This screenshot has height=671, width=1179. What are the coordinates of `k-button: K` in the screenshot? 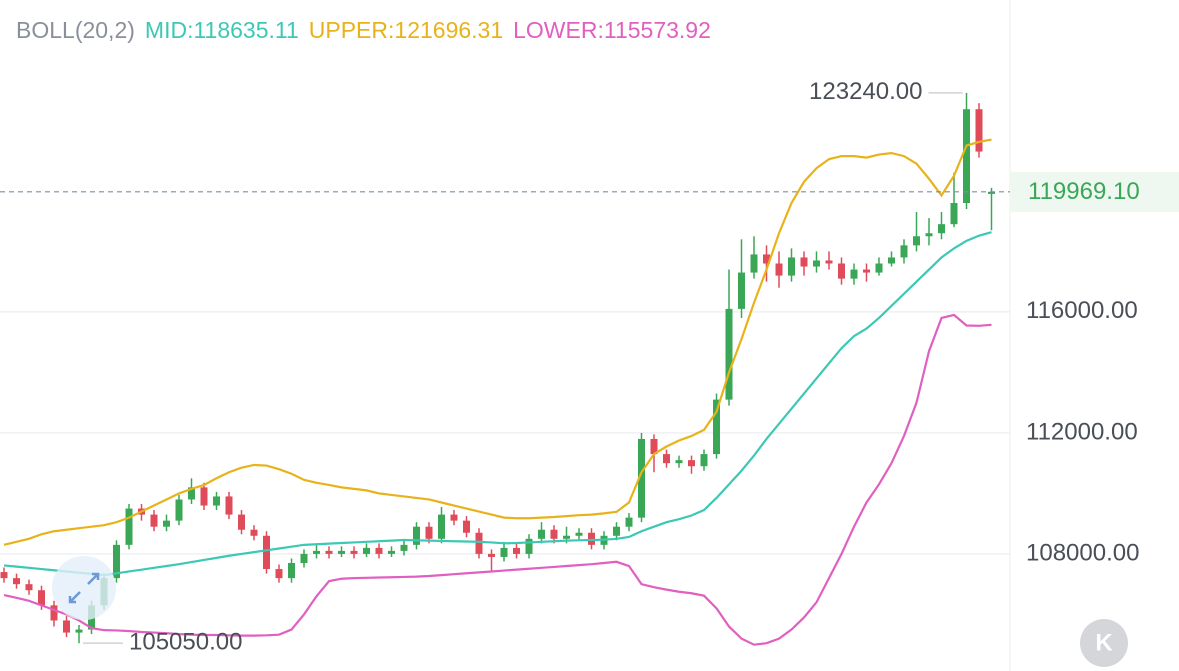 It's located at (1104, 643).